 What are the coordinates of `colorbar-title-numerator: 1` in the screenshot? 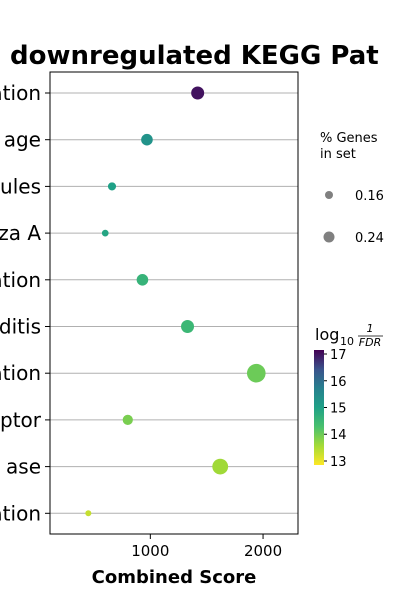 It's located at (370, 328).